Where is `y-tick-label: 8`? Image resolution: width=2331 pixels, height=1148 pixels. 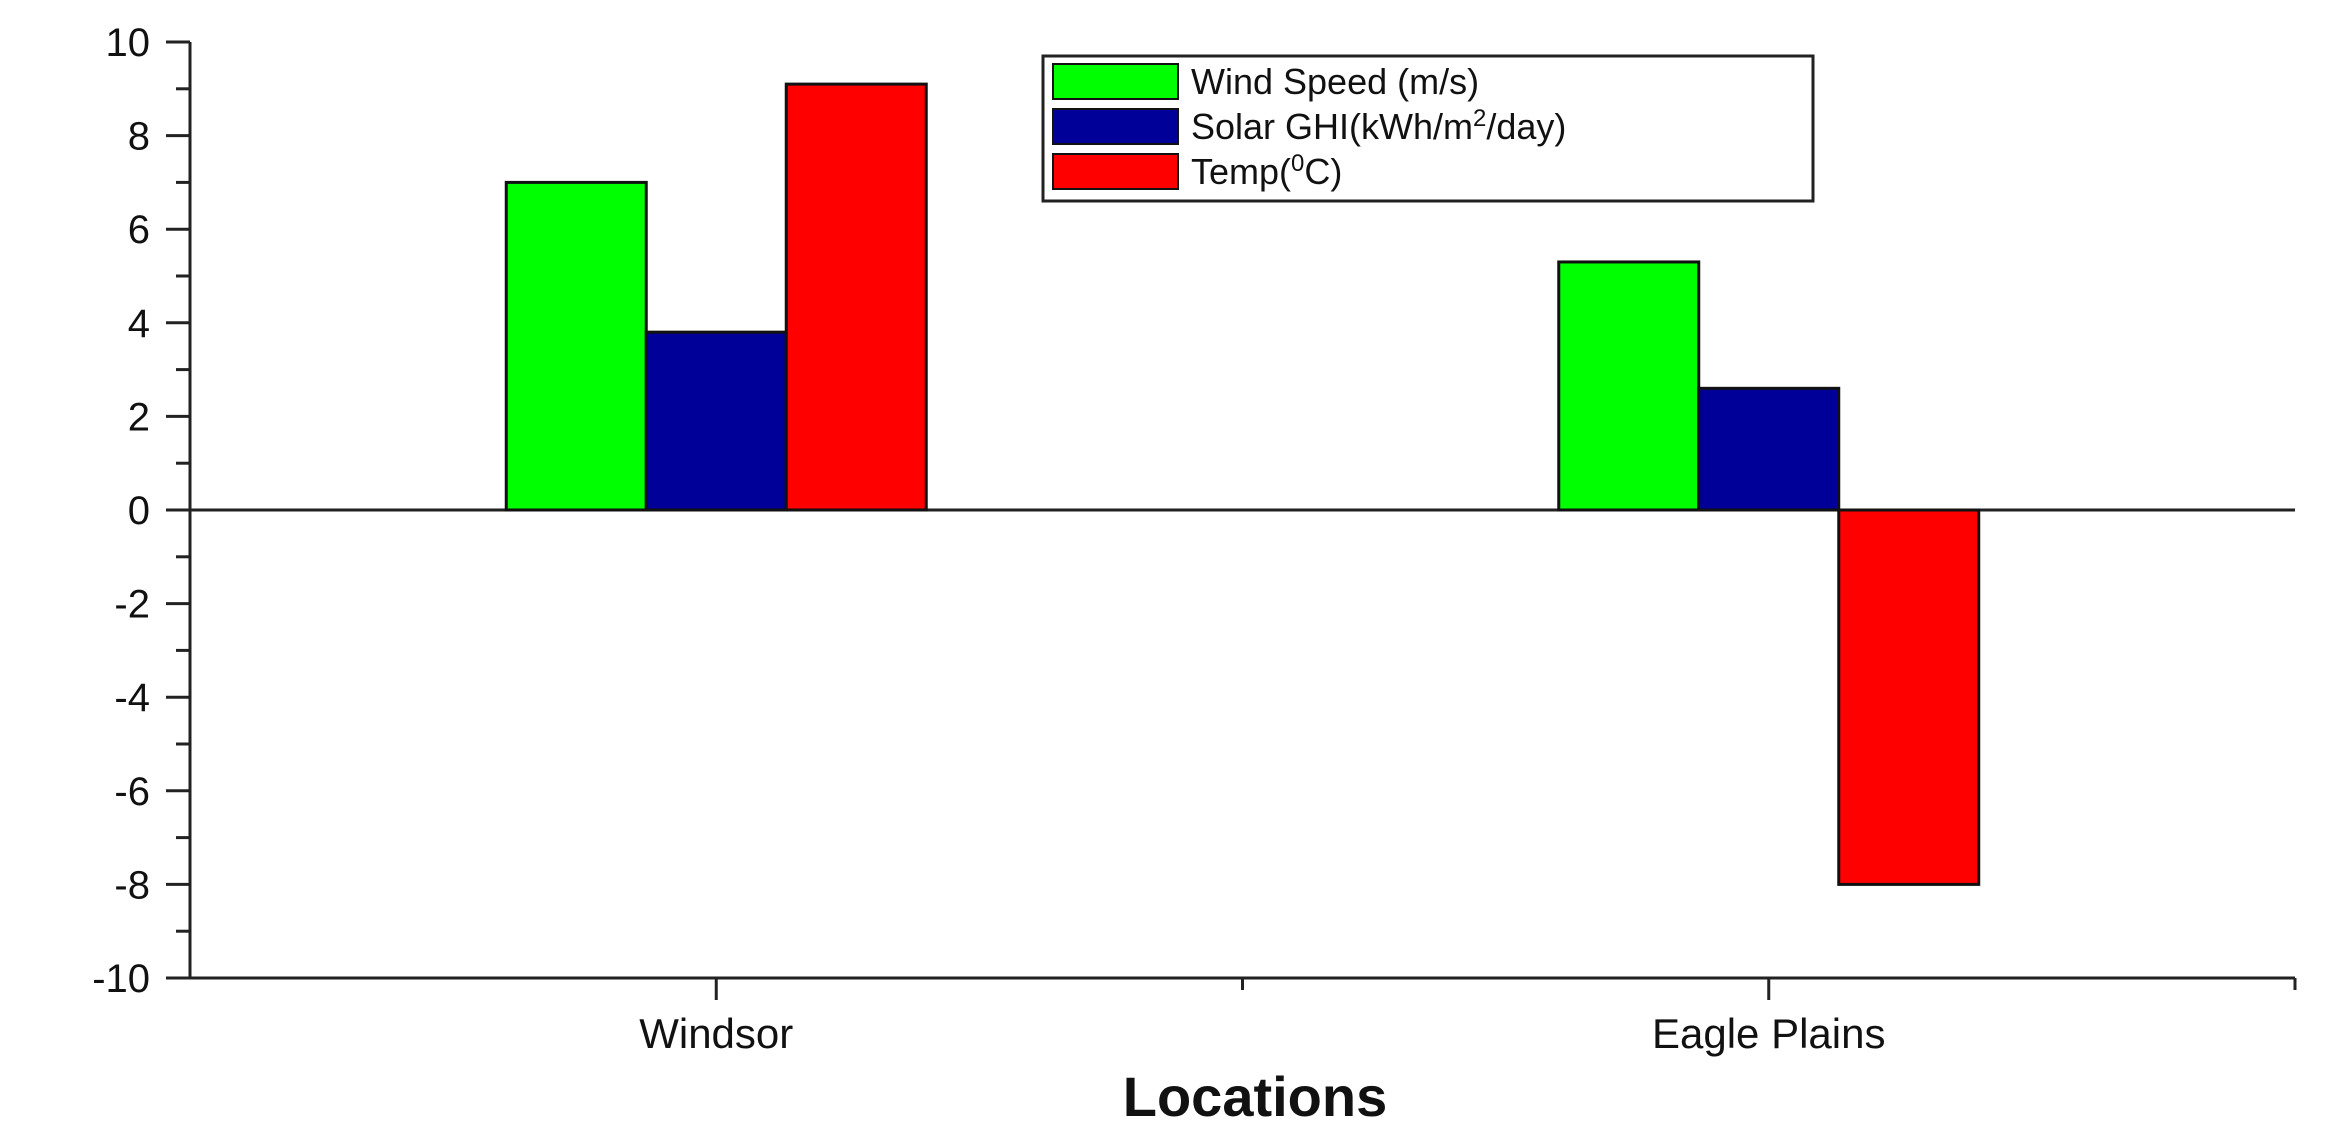
y-tick-label: 8 is located at coordinates (139, 137).